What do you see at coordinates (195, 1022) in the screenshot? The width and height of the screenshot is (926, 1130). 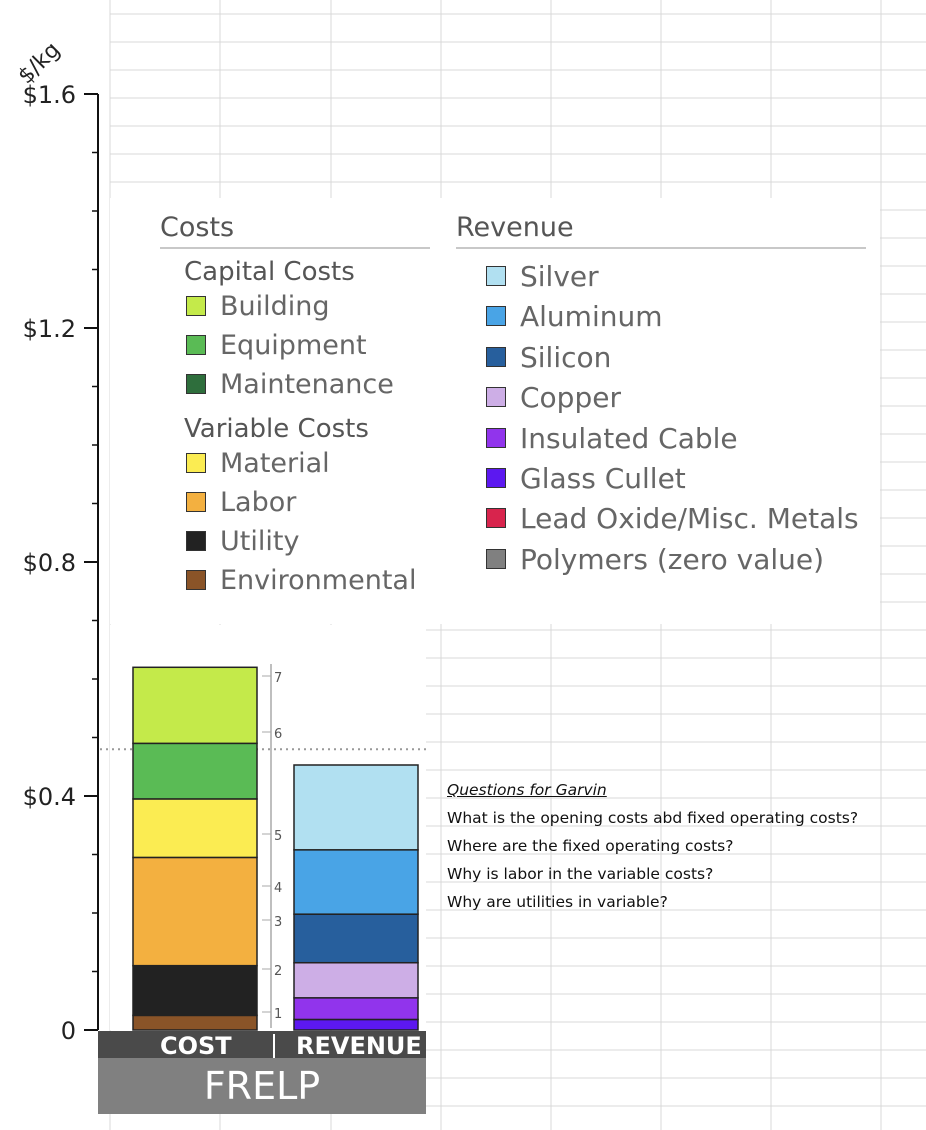 I see `bar-segment-cost-environmental` at bounding box center [195, 1022].